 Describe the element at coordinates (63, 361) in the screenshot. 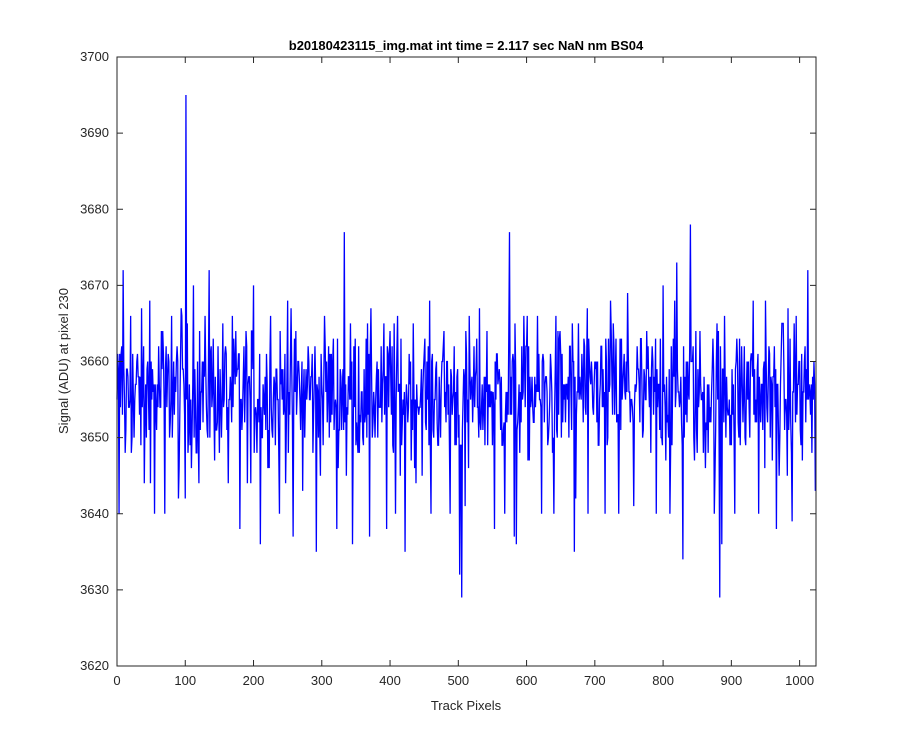

I see `y-axis-label: Signal (ADU) at pixel 230` at that location.